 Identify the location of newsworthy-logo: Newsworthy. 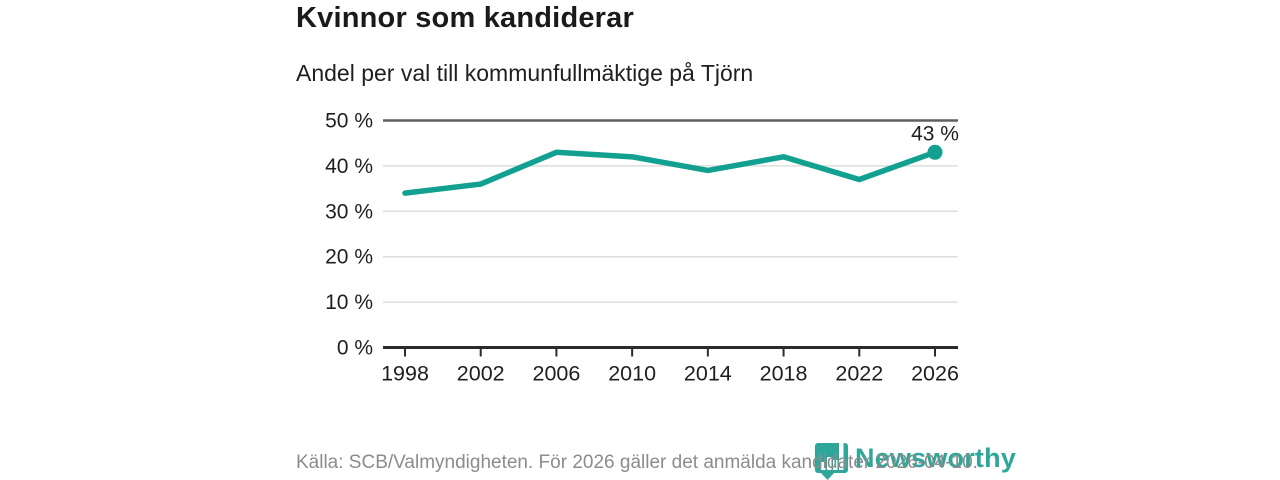
(914, 460).